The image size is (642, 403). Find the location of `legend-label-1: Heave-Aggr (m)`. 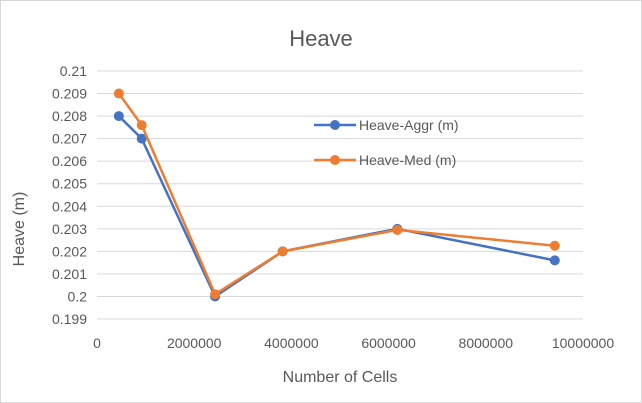

legend-label-1: Heave-Aggr (m) is located at coordinates (409, 125).